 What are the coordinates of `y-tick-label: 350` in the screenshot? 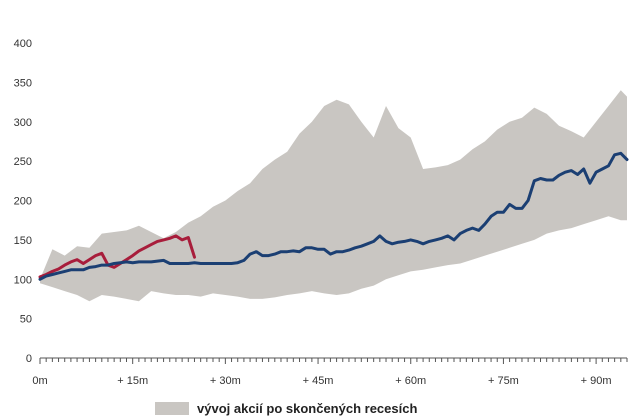 It's located at (23, 83).